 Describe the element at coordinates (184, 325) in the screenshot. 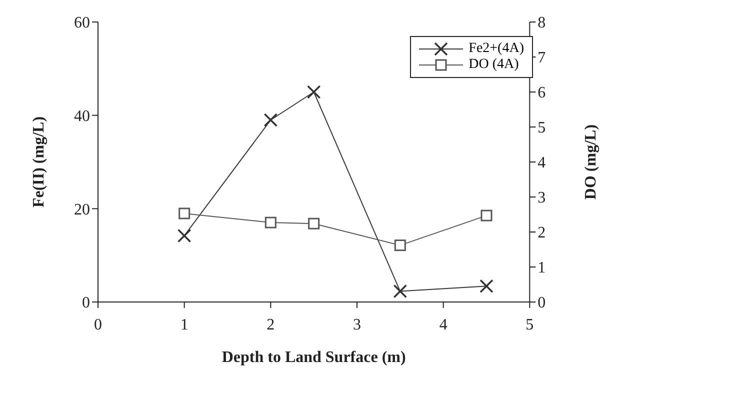

I see `x-tick-label: 1` at that location.